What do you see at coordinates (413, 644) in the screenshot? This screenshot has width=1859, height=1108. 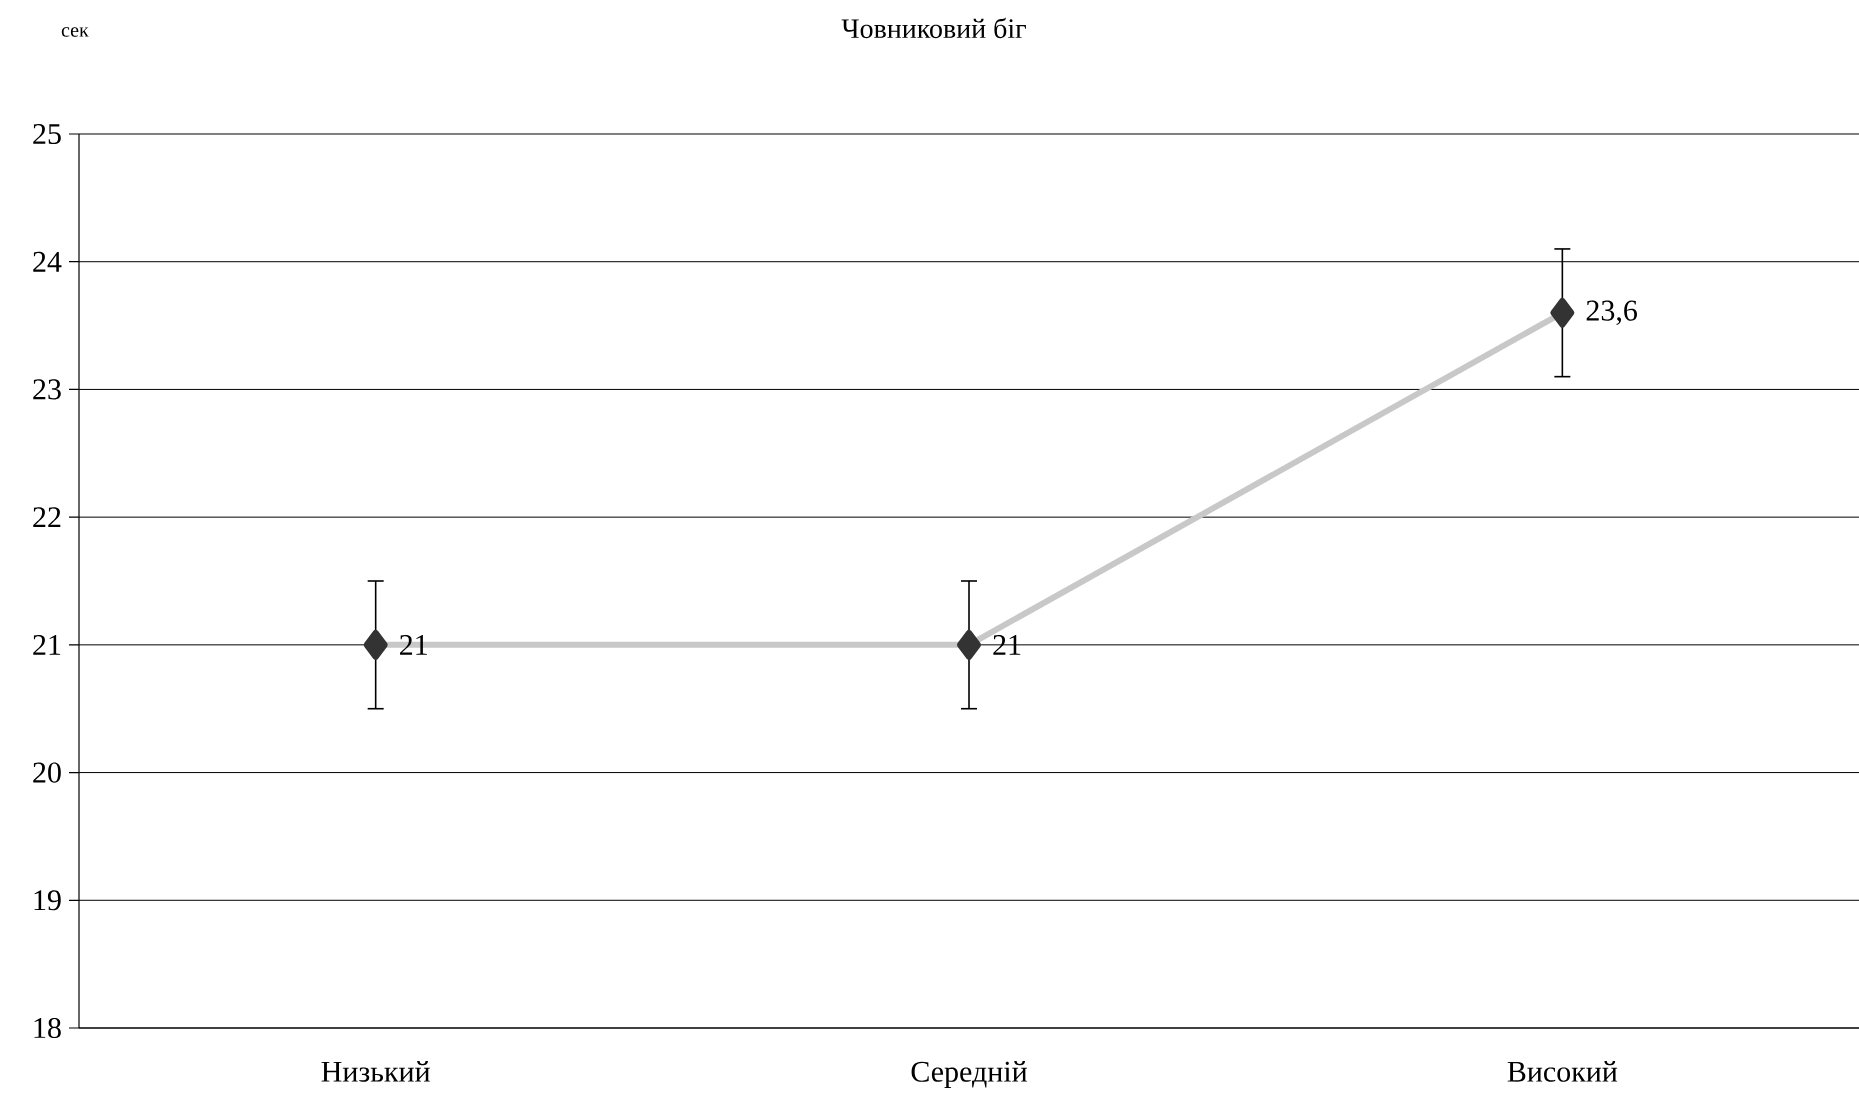 I see `data-label: 21` at bounding box center [413, 644].